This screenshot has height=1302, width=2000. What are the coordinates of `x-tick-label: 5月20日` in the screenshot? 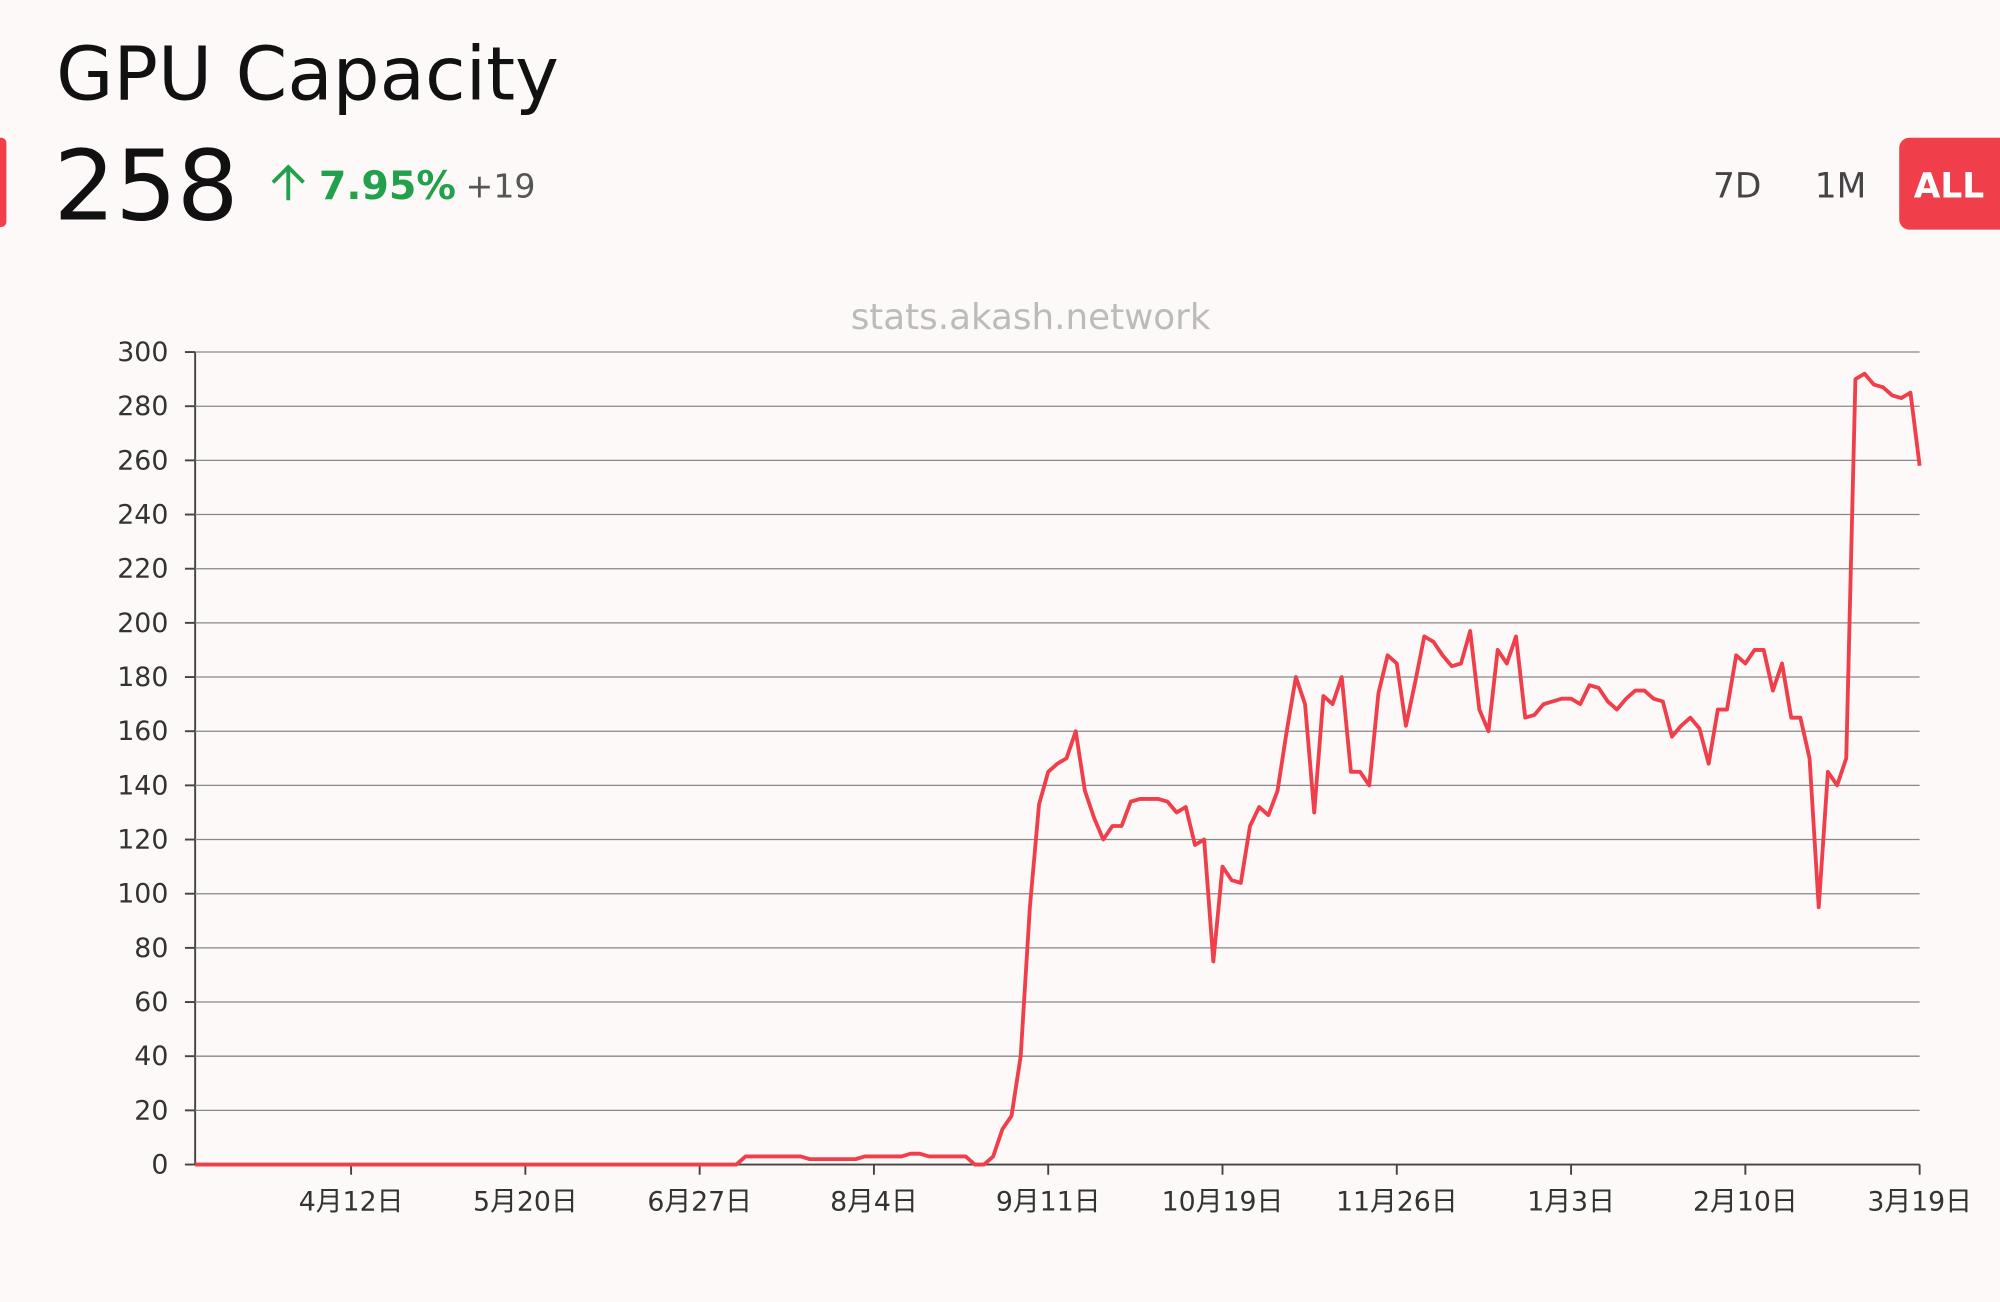 It's located at (525, 1201).